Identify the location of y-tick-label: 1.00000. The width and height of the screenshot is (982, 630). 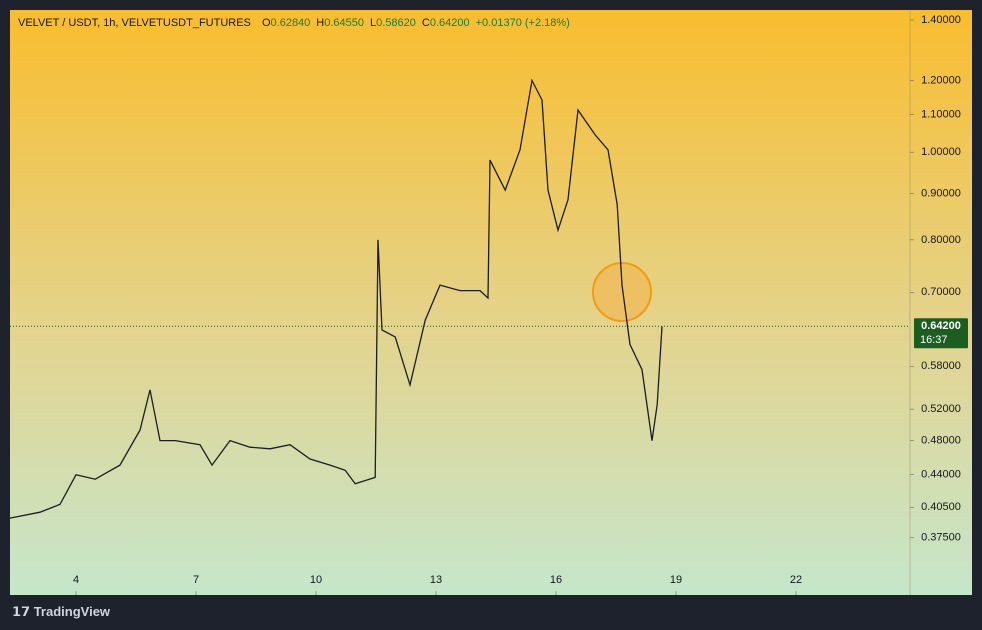
(941, 152).